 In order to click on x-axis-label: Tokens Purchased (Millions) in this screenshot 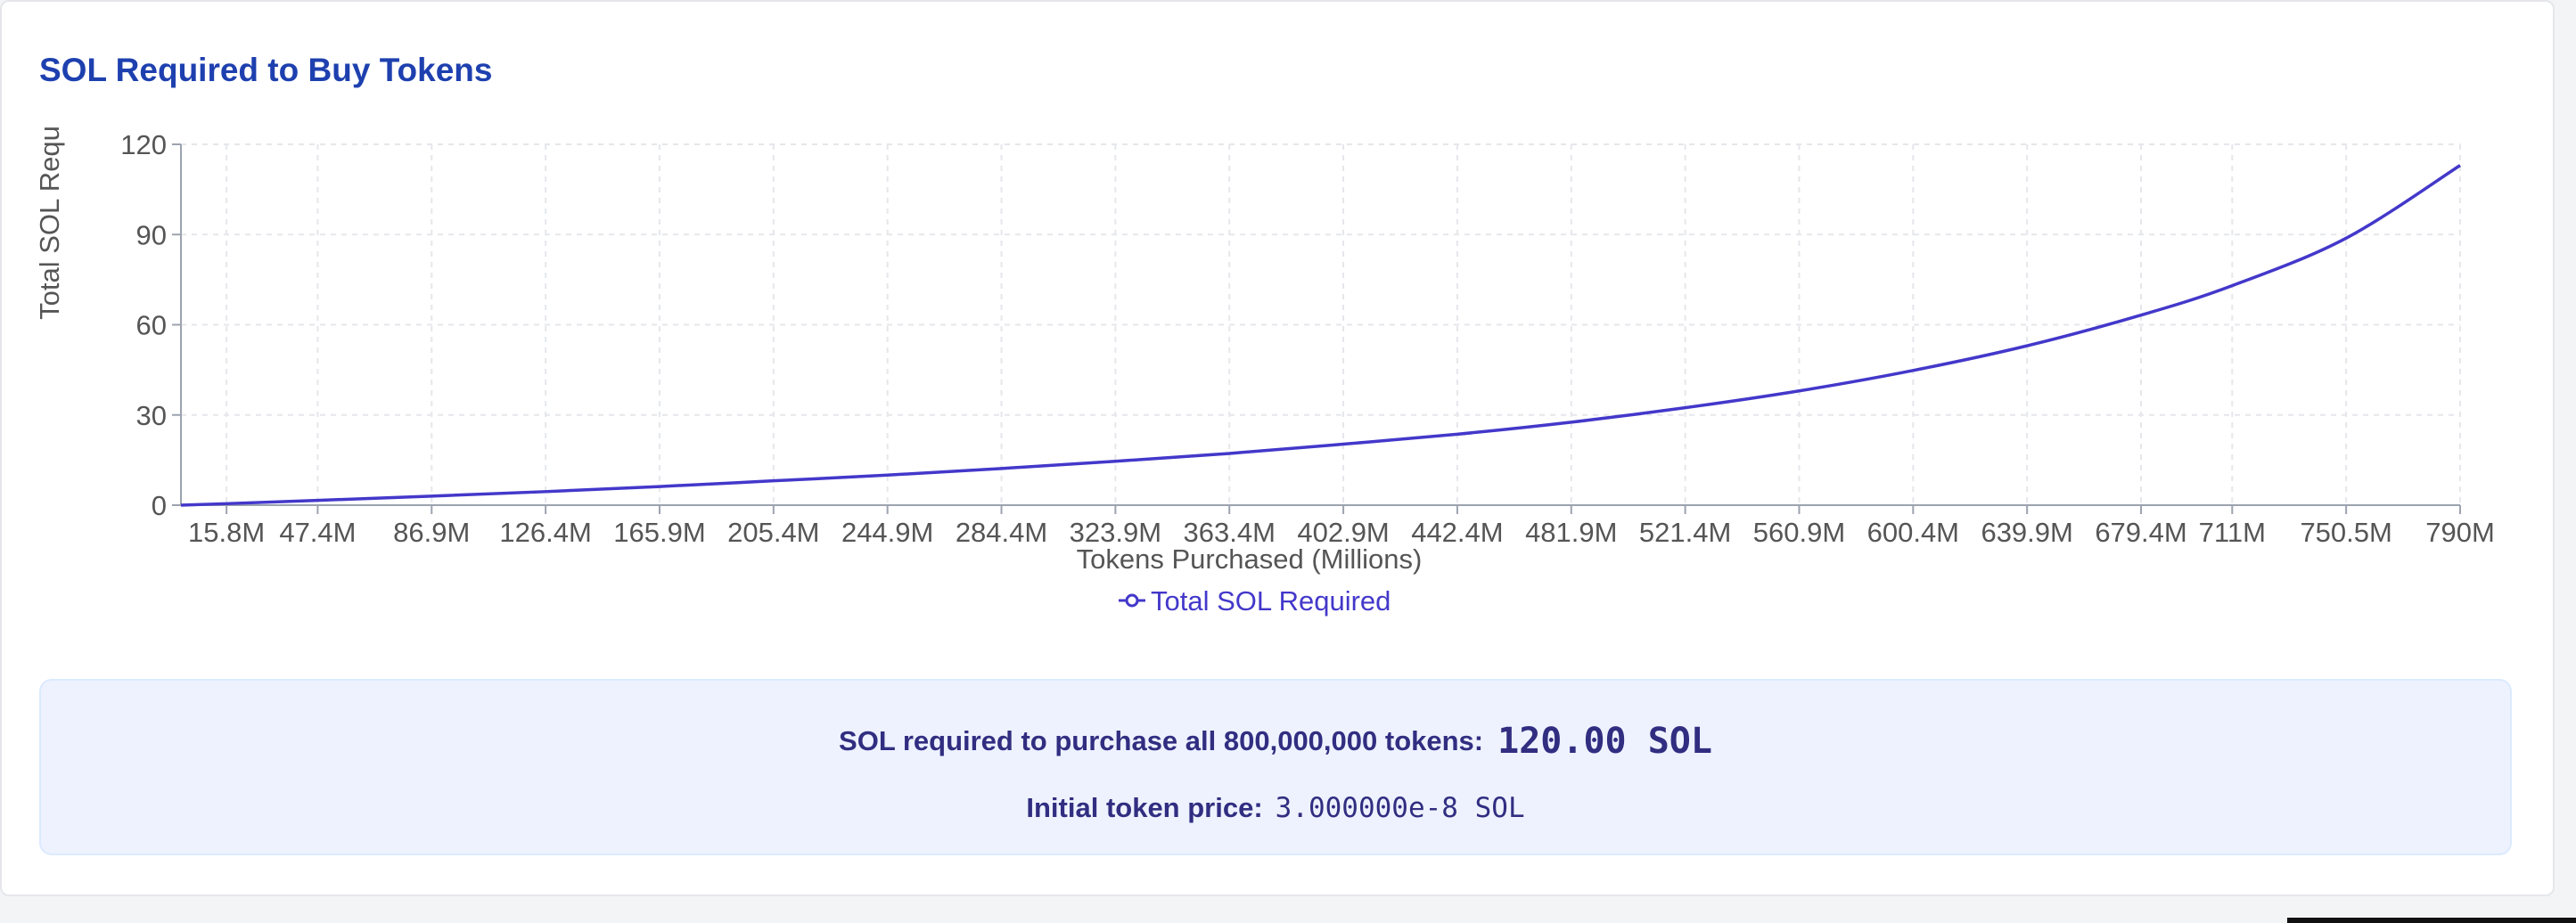, I will do `click(1250, 559)`.